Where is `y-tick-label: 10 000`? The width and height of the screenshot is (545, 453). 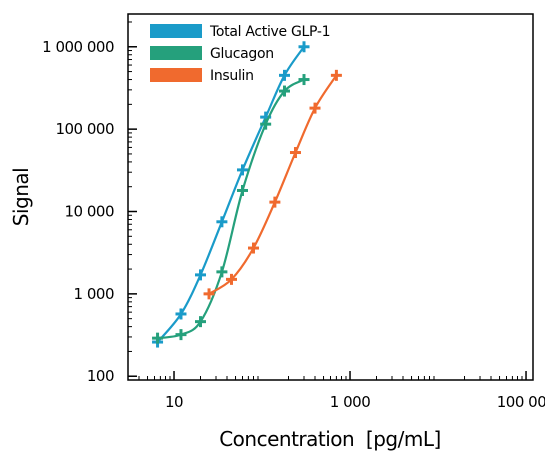
y-tick-label: 10 000 is located at coordinates (90, 212).